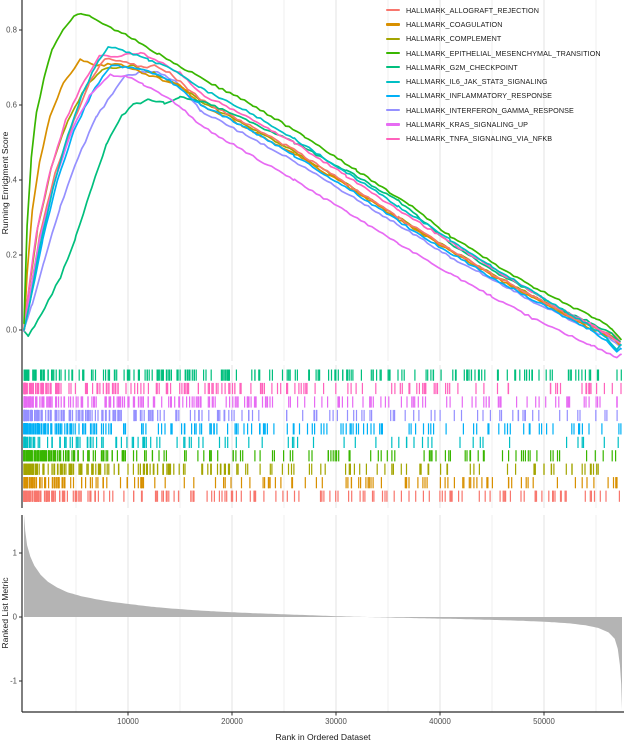 The width and height of the screenshot is (624, 748). What do you see at coordinates (321, 496) in the screenshot?
I see `rug-row-HALLMARK_ALLOGRAFT_REJECTION` at bounding box center [321, 496].